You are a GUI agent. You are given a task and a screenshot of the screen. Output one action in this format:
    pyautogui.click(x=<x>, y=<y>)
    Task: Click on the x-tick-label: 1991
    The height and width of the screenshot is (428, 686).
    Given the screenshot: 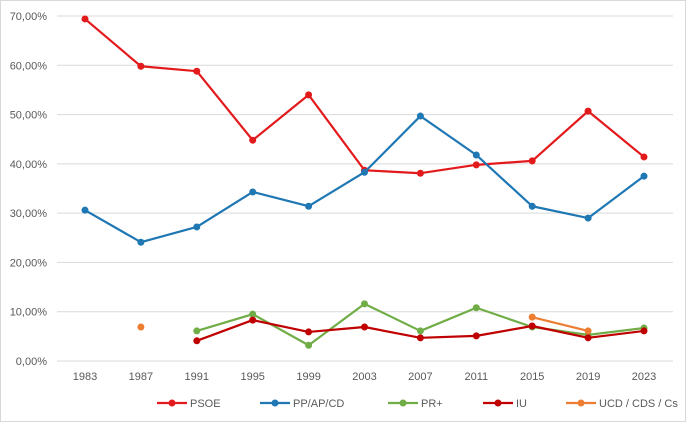 What is the action you would take?
    pyautogui.click(x=197, y=377)
    